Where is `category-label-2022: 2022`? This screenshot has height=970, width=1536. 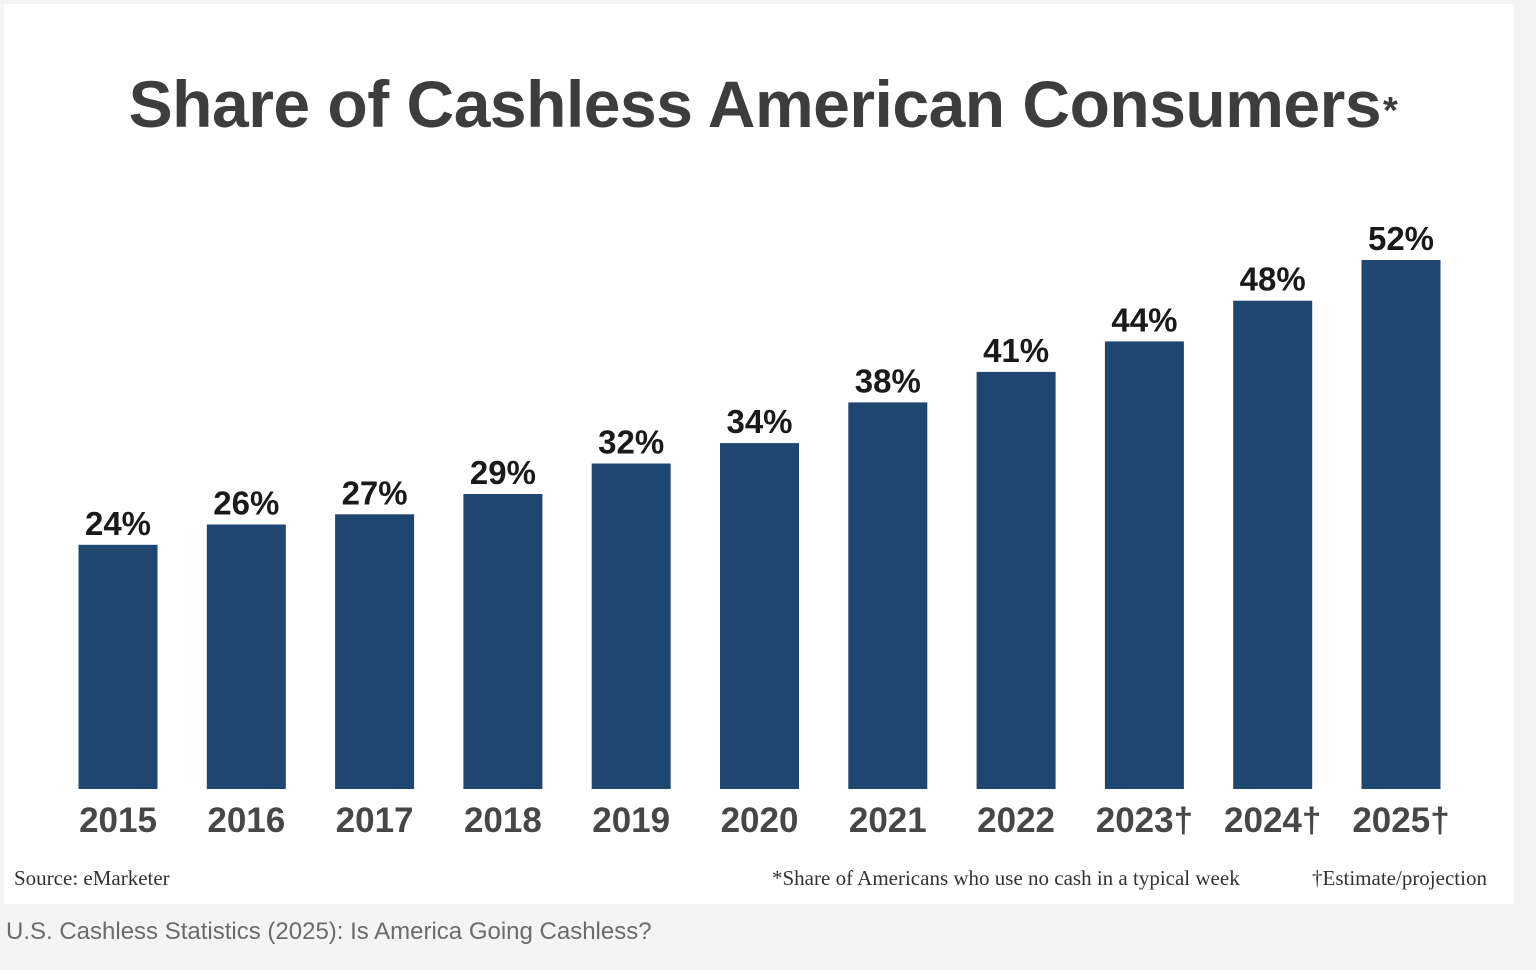
category-label-2022: 2022 is located at coordinates (1016, 820).